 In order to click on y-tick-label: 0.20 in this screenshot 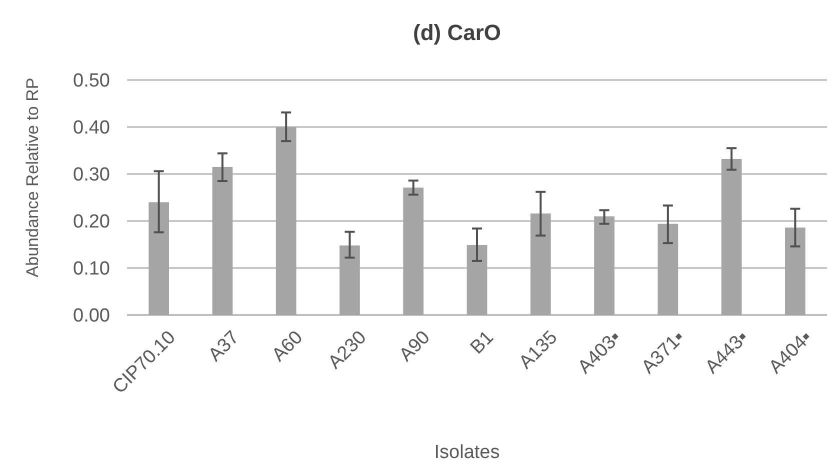, I will do `click(91, 222)`.